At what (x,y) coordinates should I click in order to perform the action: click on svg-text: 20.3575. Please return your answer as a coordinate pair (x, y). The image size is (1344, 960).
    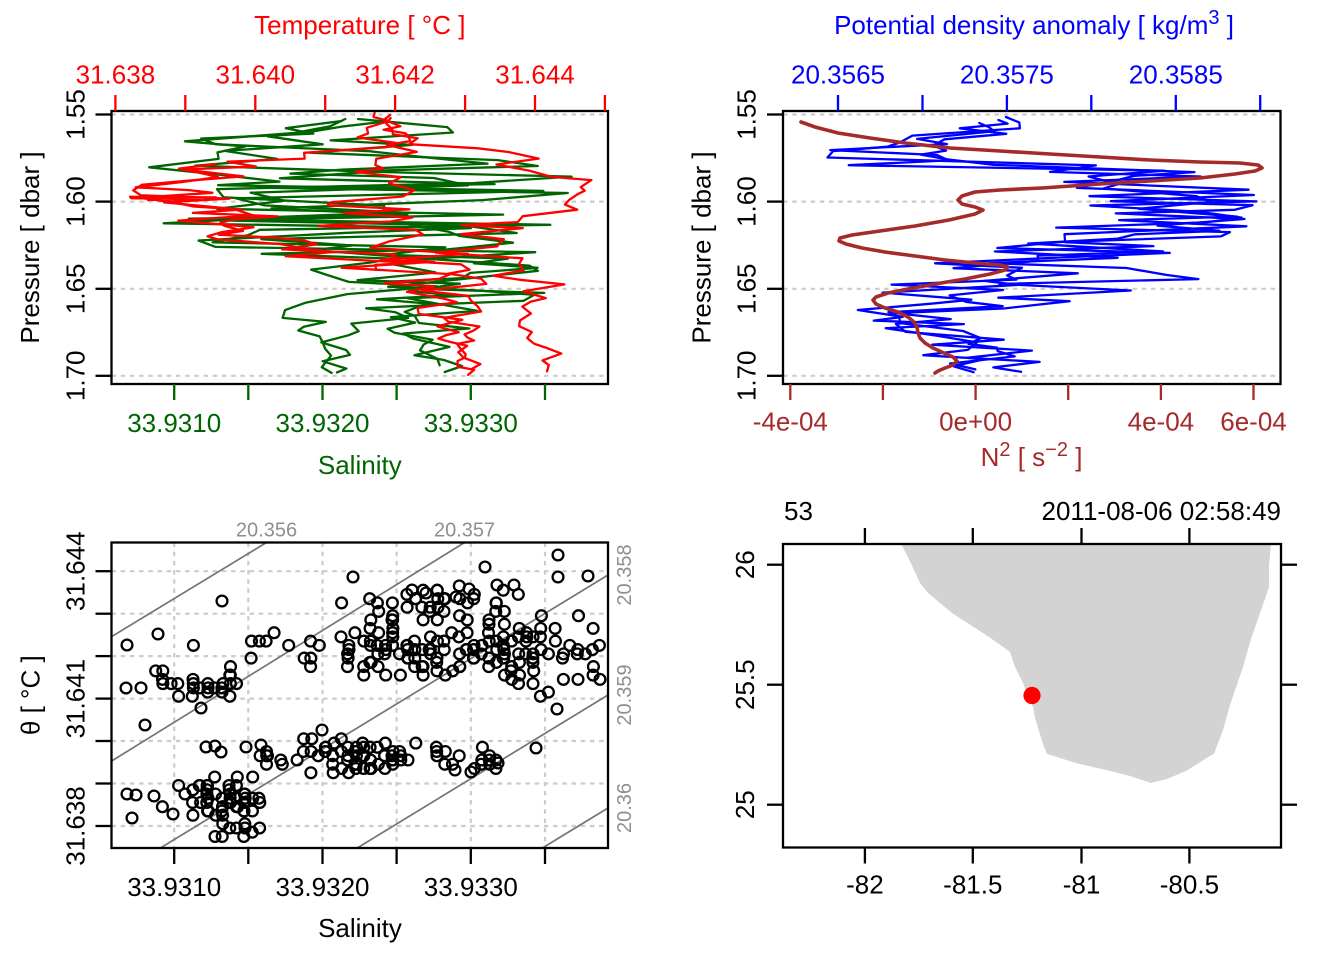
    Looking at the image, I should click on (1007, 75).